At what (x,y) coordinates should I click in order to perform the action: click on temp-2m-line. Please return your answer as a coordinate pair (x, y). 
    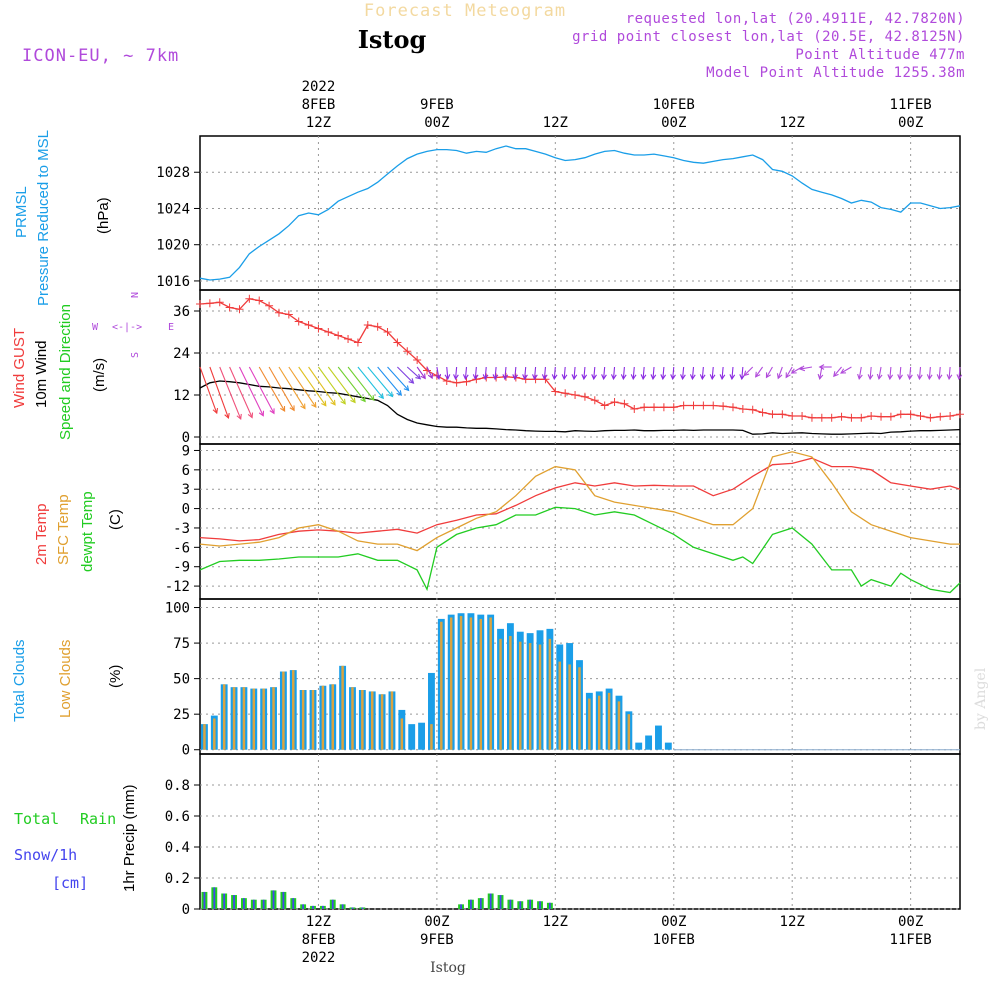
    Looking at the image, I should click on (580, 499).